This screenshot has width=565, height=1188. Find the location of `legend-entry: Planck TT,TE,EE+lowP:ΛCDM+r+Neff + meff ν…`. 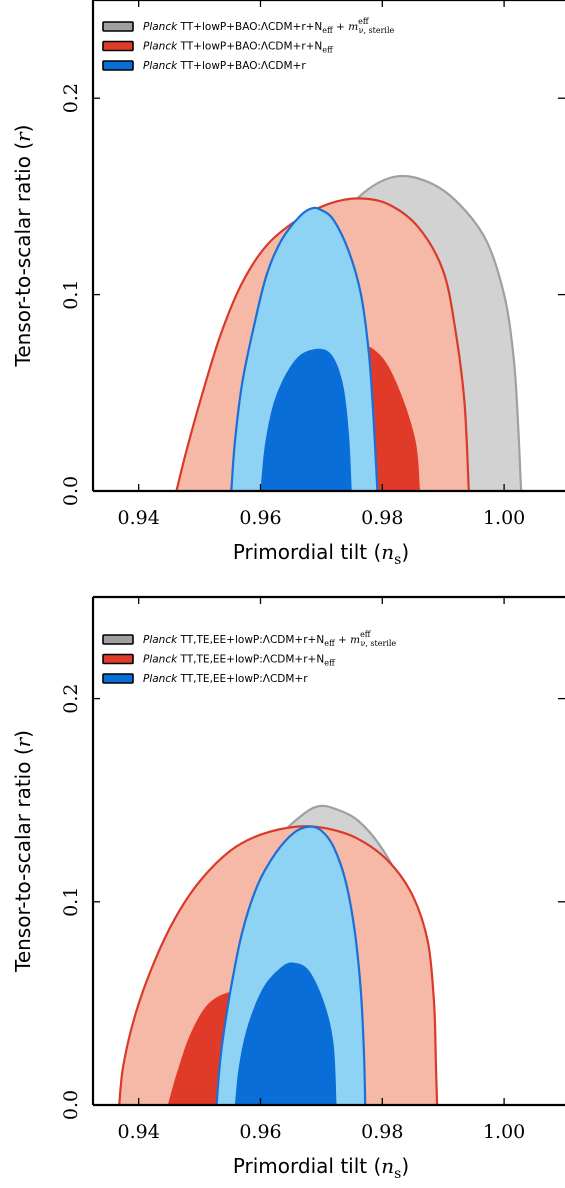

legend-entry: Planck TT,TE,EE+lowP:ΛCDM+r+Neff + meff ν… is located at coordinates (269, 639).